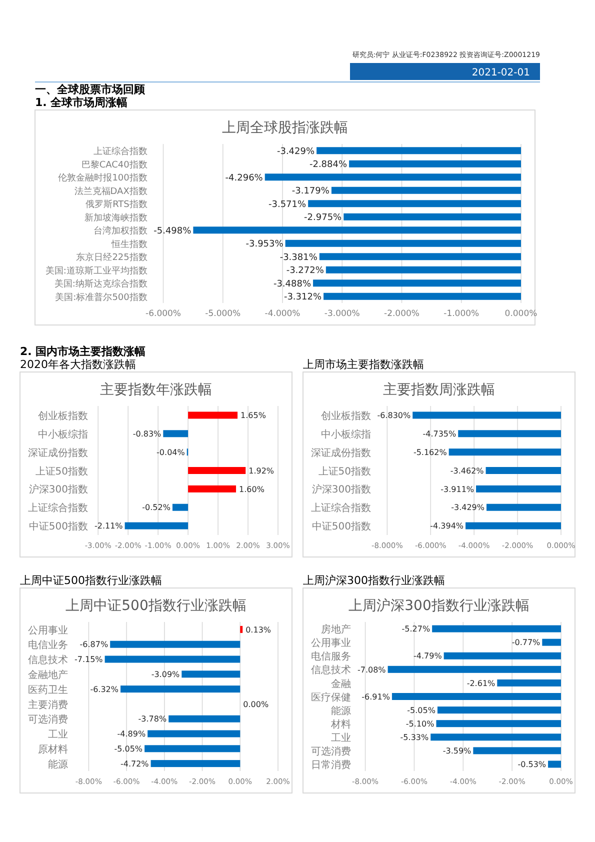 This screenshot has height=842, width=595. What do you see at coordinates (156, 507) in the screenshot?
I see `data-label: -0.52%` at bounding box center [156, 507].